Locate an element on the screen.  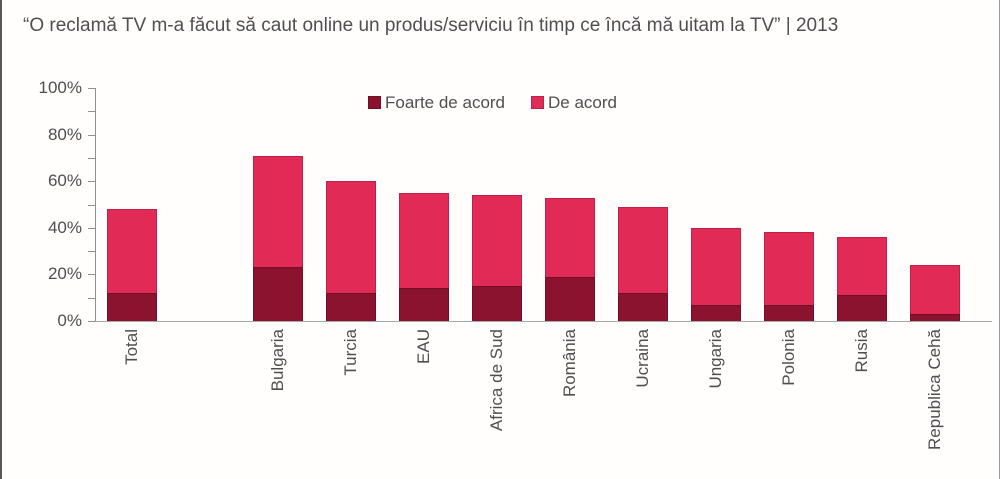
bar-republica-ceh- is located at coordinates (935, 293).